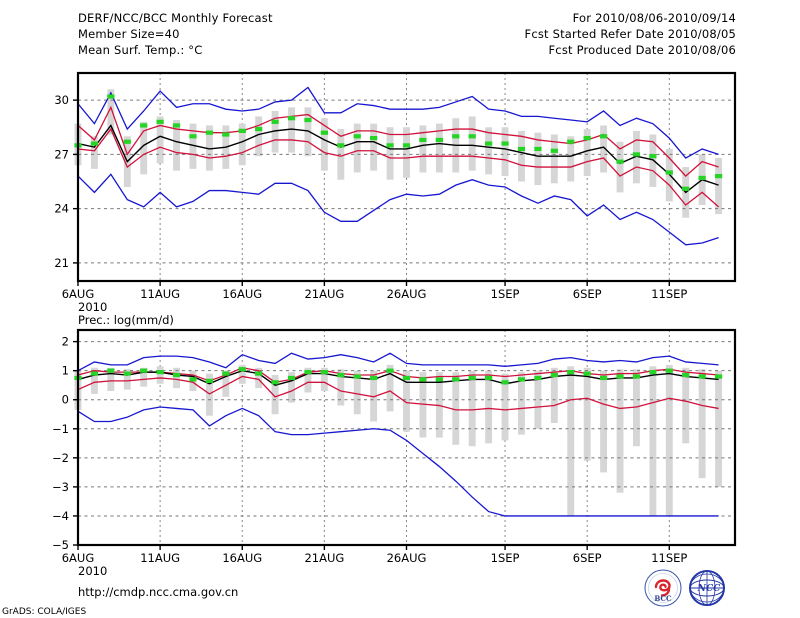 Image resolution: width=800 pixels, height=618 pixels. Describe the element at coordinates (61, 154) in the screenshot. I see `y-tick-label: 27` at that location.